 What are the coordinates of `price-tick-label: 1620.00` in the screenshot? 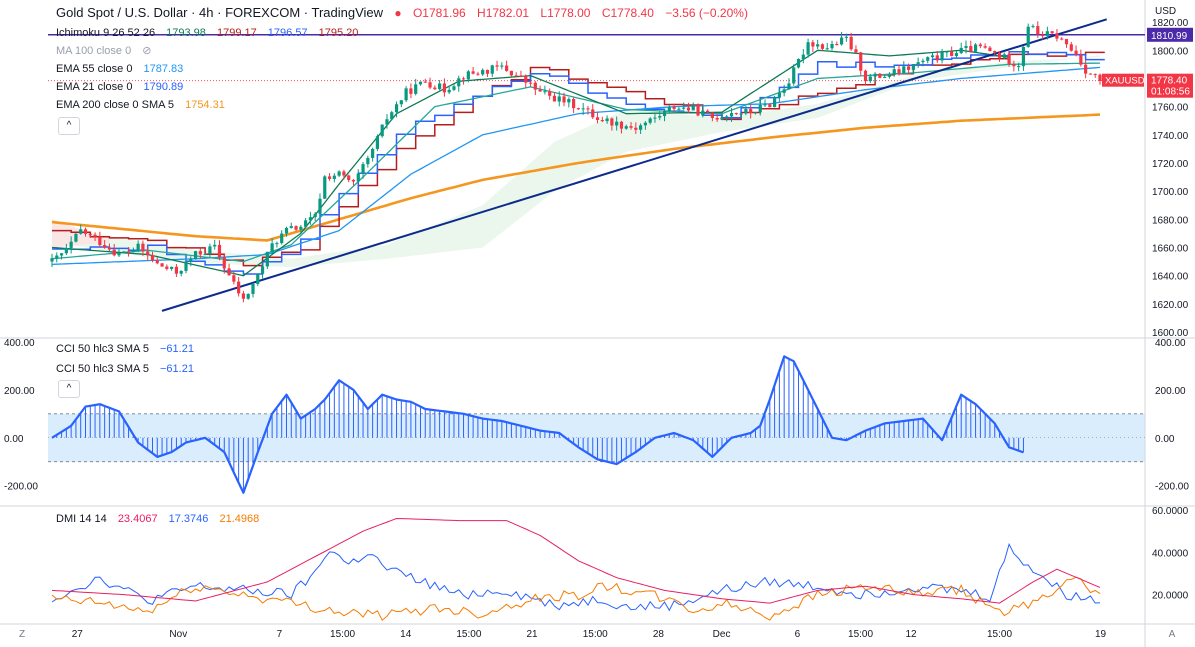 It's located at (1170, 305).